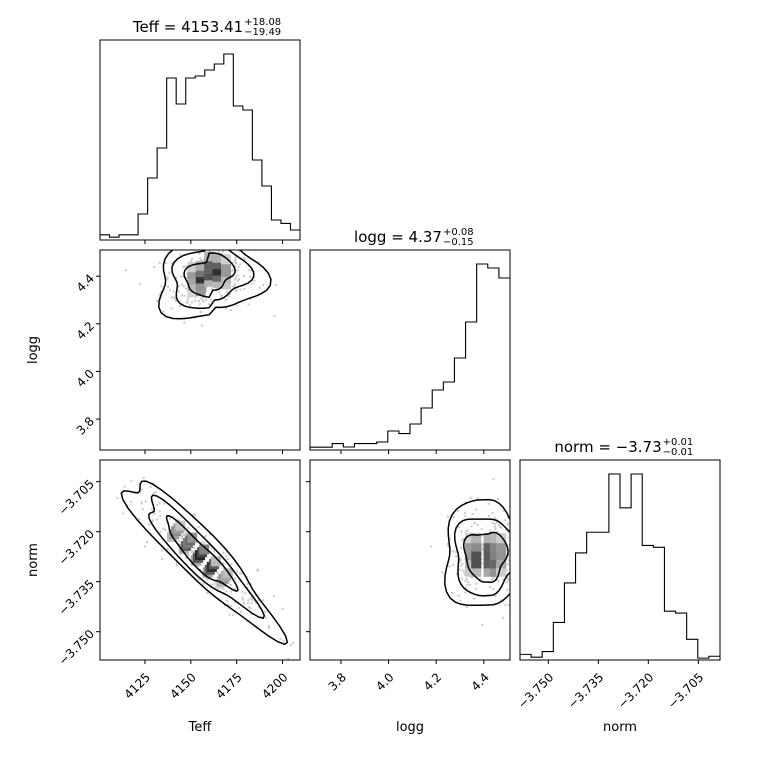 This screenshot has width=760, height=760. What do you see at coordinates (337, 681) in the screenshot?
I see `x-tick-label: 3.8` at bounding box center [337, 681].